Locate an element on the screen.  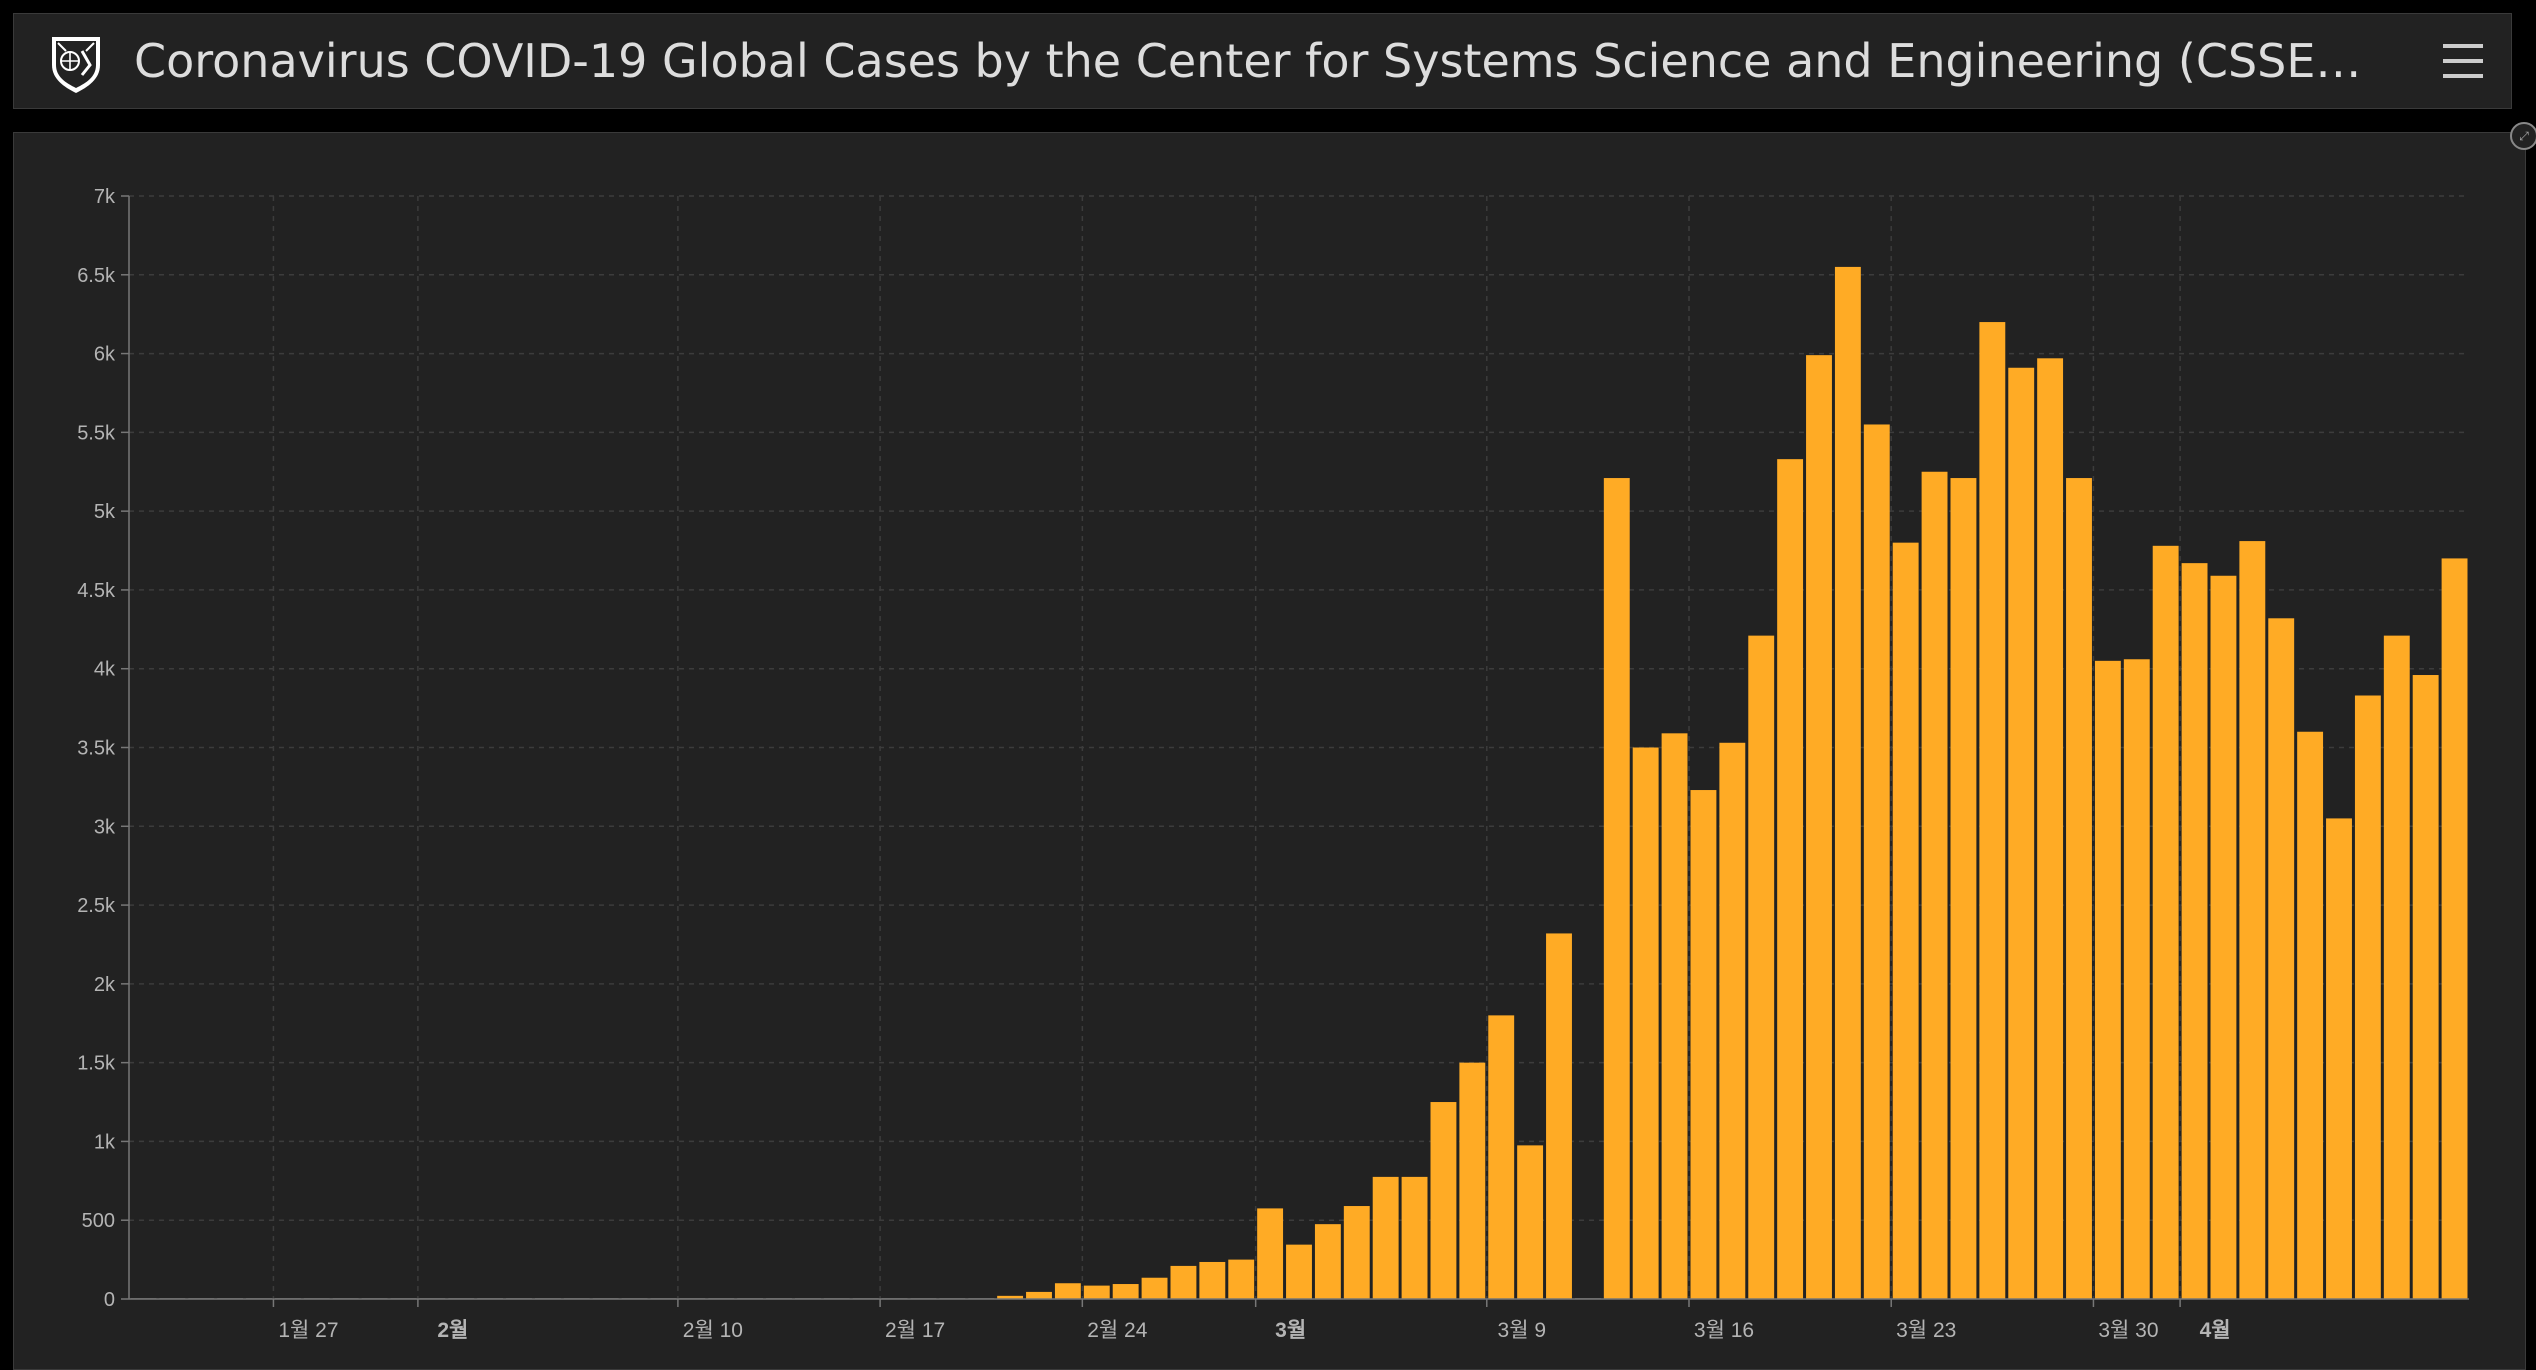
y-tick-label: 5k is located at coordinates (105, 512).